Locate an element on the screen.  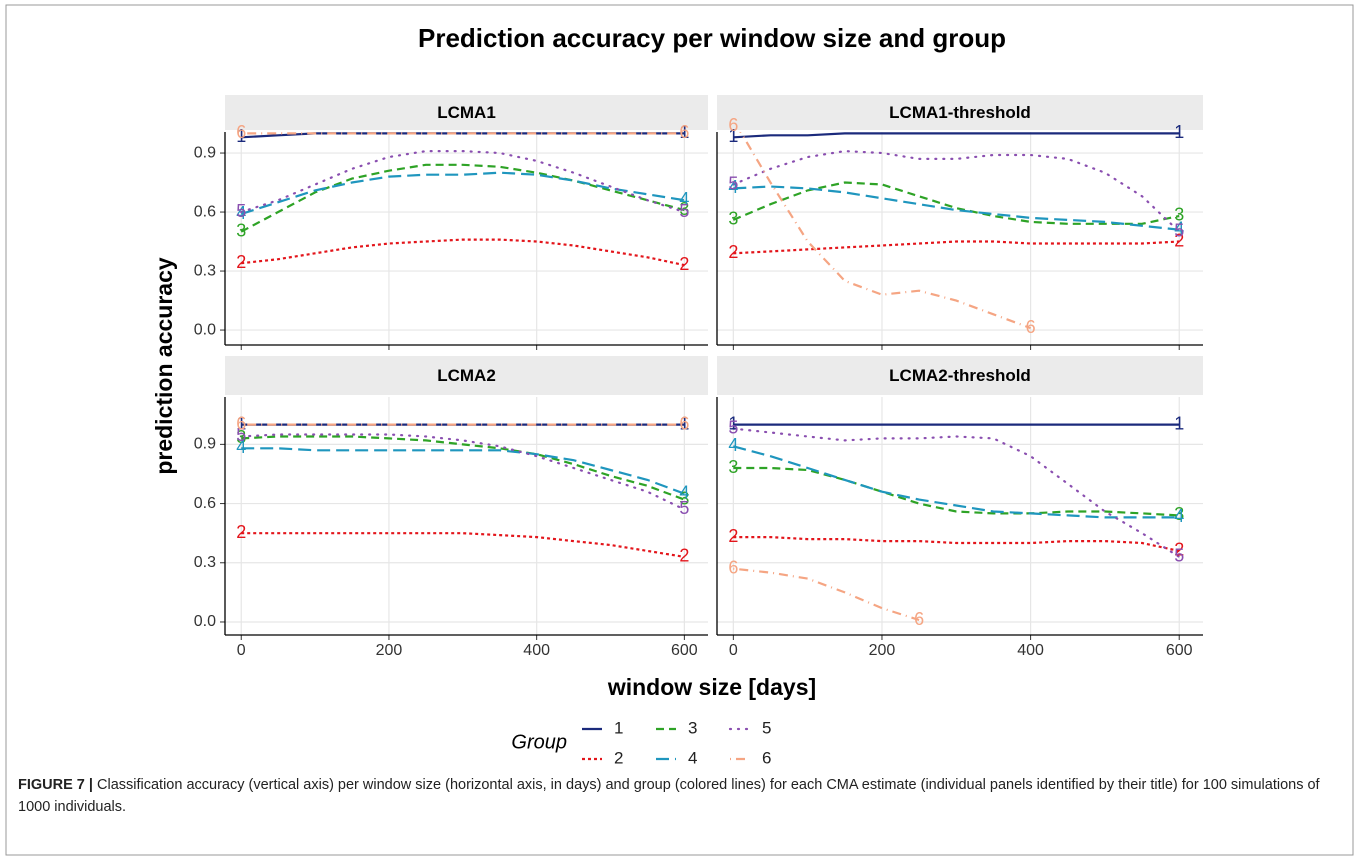
legend-label: 3 is located at coordinates (692, 727).